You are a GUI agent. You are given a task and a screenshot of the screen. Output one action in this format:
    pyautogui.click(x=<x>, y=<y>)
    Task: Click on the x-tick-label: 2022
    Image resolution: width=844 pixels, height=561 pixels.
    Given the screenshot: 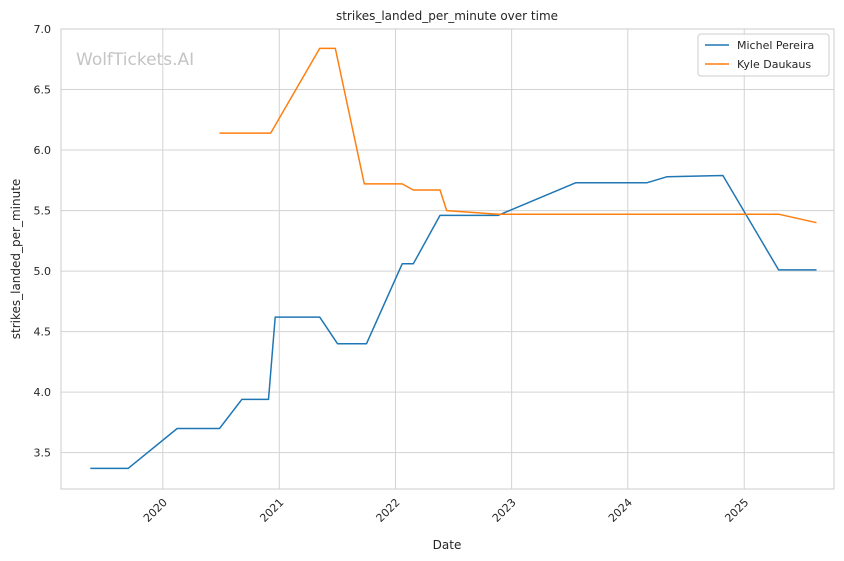 What is the action you would take?
    pyautogui.click(x=388, y=510)
    